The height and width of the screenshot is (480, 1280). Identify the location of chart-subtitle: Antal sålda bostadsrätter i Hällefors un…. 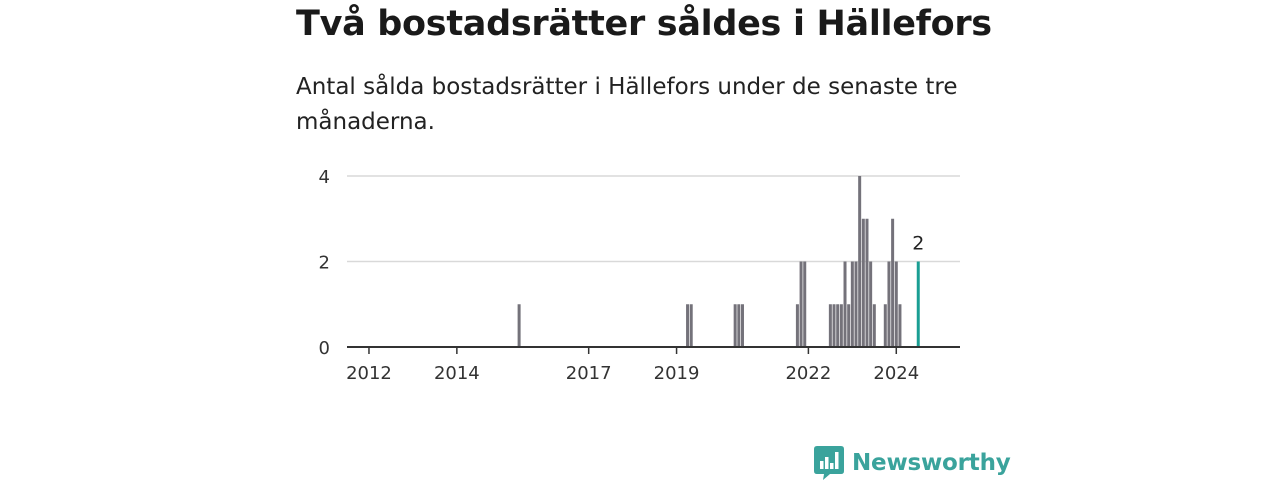
(627, 104).